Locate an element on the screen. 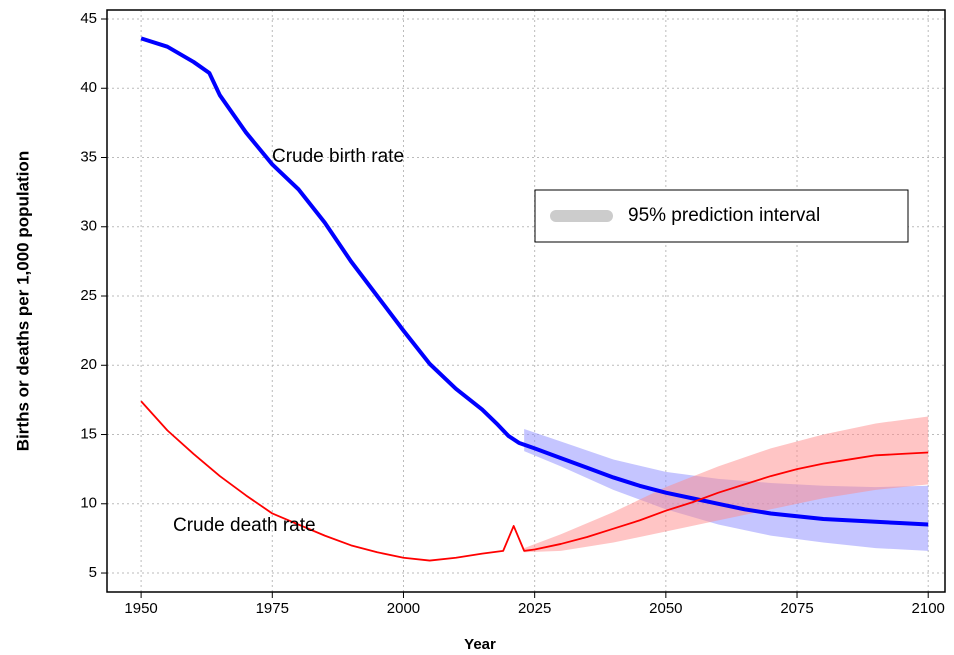 This screenshot has height=655, width=954. series-annotation: Crude birth rate is located at coordinates (338, 156).